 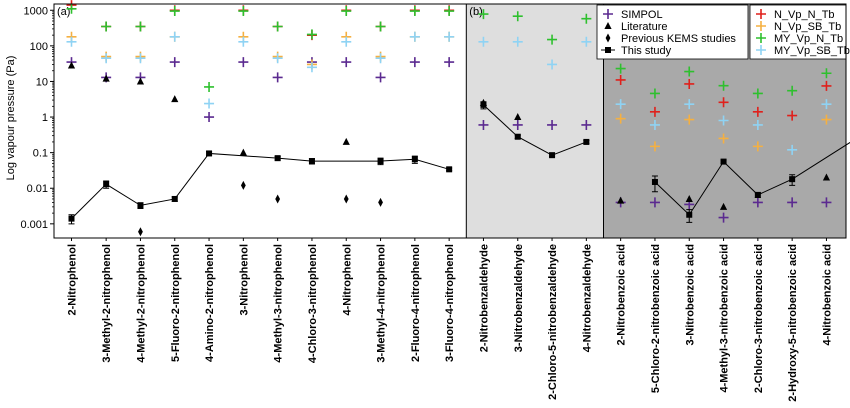 I want to click on y-axis: 0.001 0.01 0.1 1 10 100 1000, so click(x=37, y=118).